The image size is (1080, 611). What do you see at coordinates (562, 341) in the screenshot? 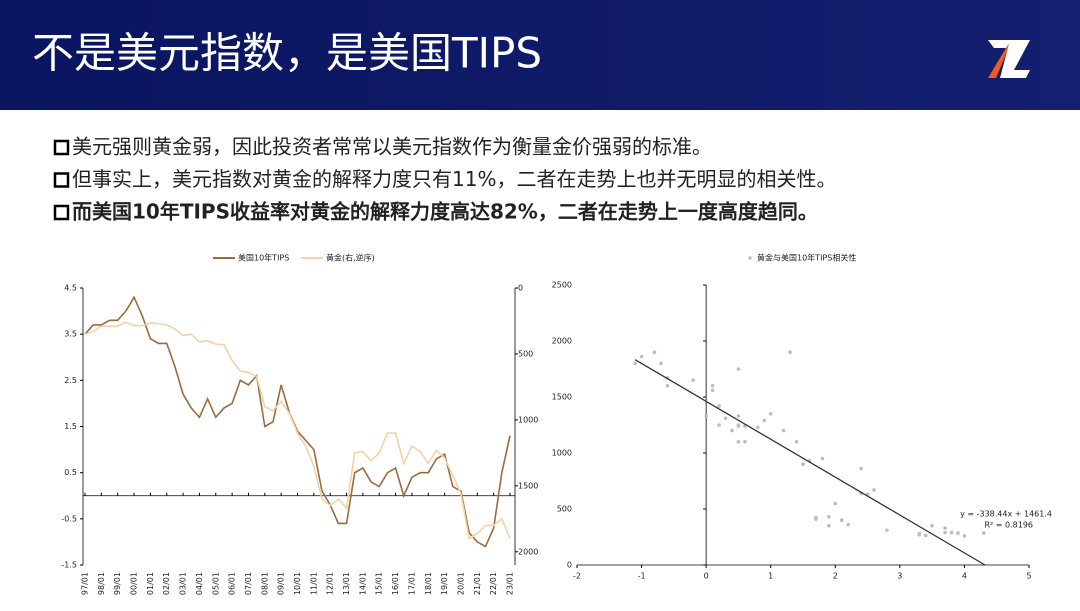
I see `y-tick-label: 2000` at bounding box center [562, 341].